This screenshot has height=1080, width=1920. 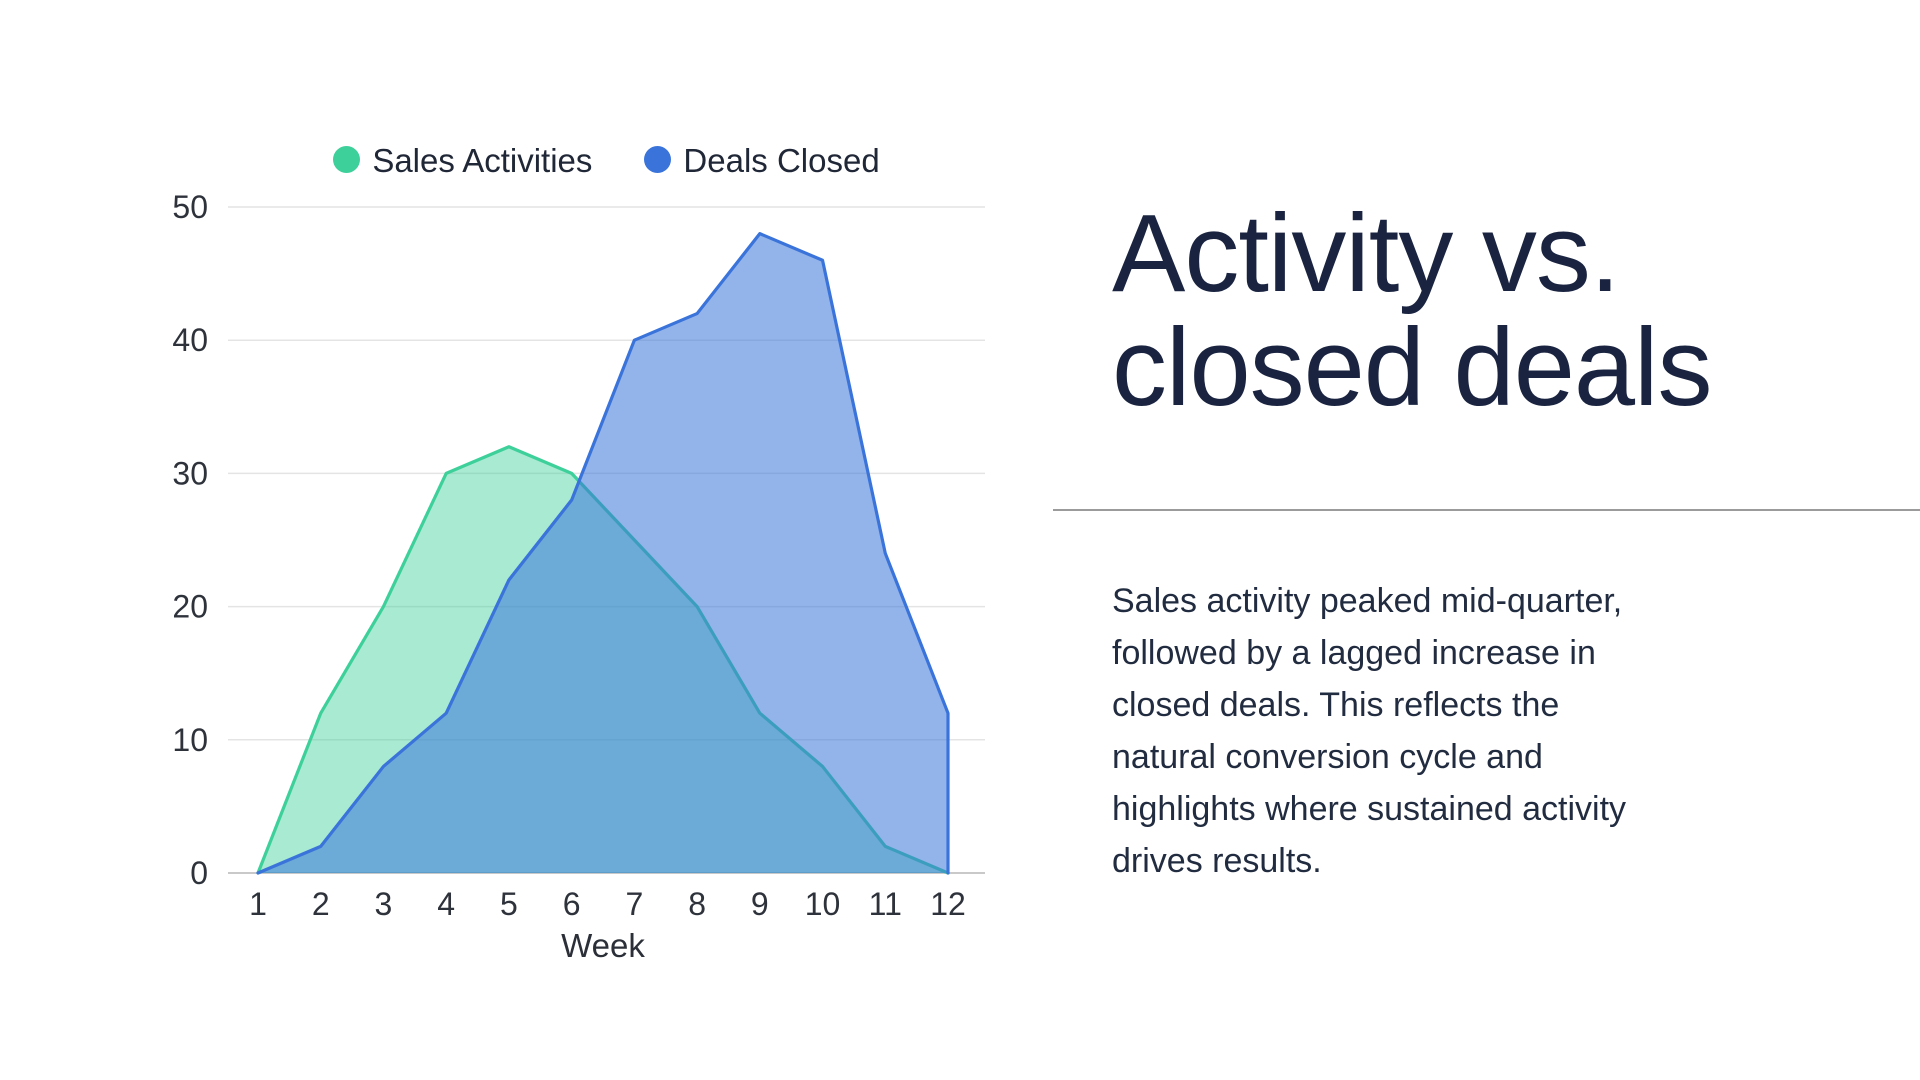 I want to click on x-tick-label: 10, so click(x=823, y=904).